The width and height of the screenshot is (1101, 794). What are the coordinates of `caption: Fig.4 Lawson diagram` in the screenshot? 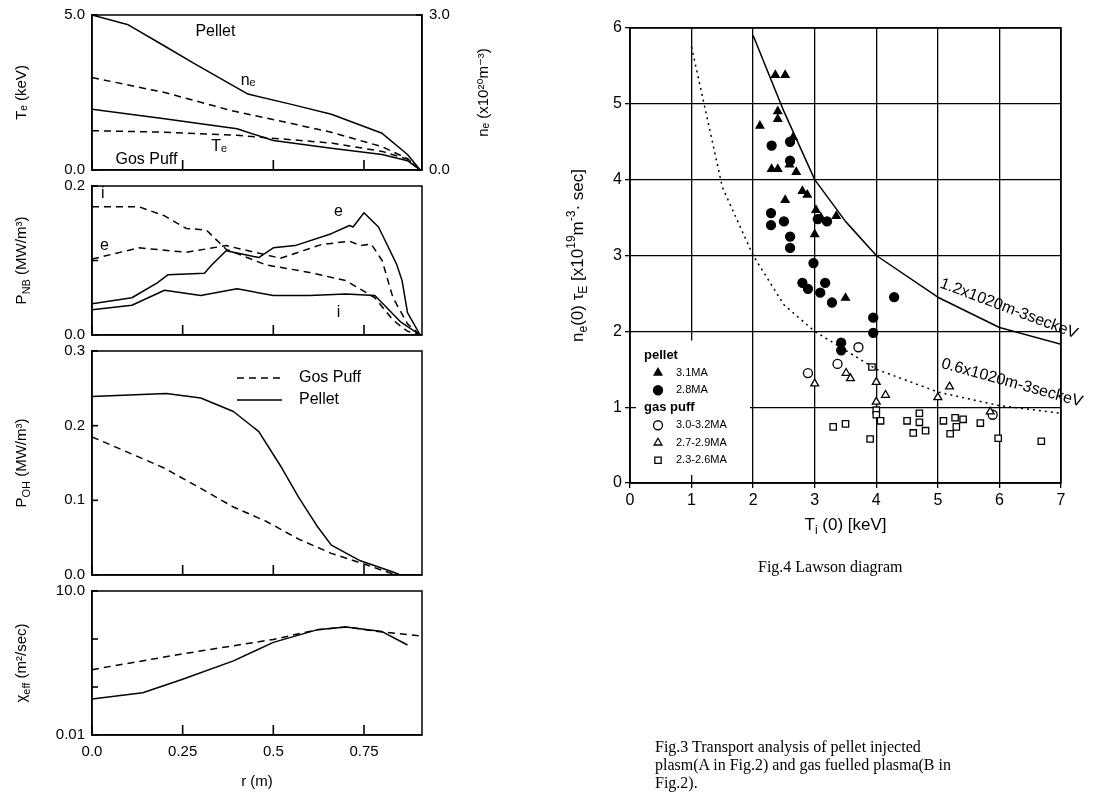 It's located at (831, 567).